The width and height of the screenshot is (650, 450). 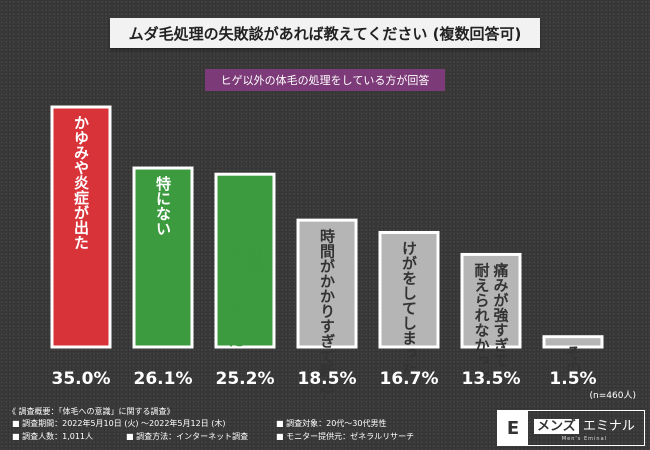 I want to click on survey-method: ■ 調査方法：インターネット調査, so click(x=187, y=436).